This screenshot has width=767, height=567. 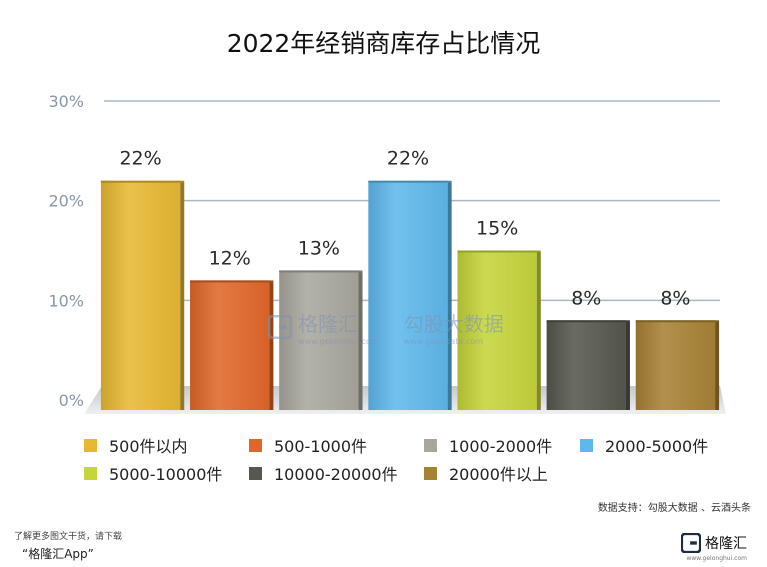 I want to click on footer-logo: 格隆汇 www.gelonghui.com, so click(x=714, y=547).